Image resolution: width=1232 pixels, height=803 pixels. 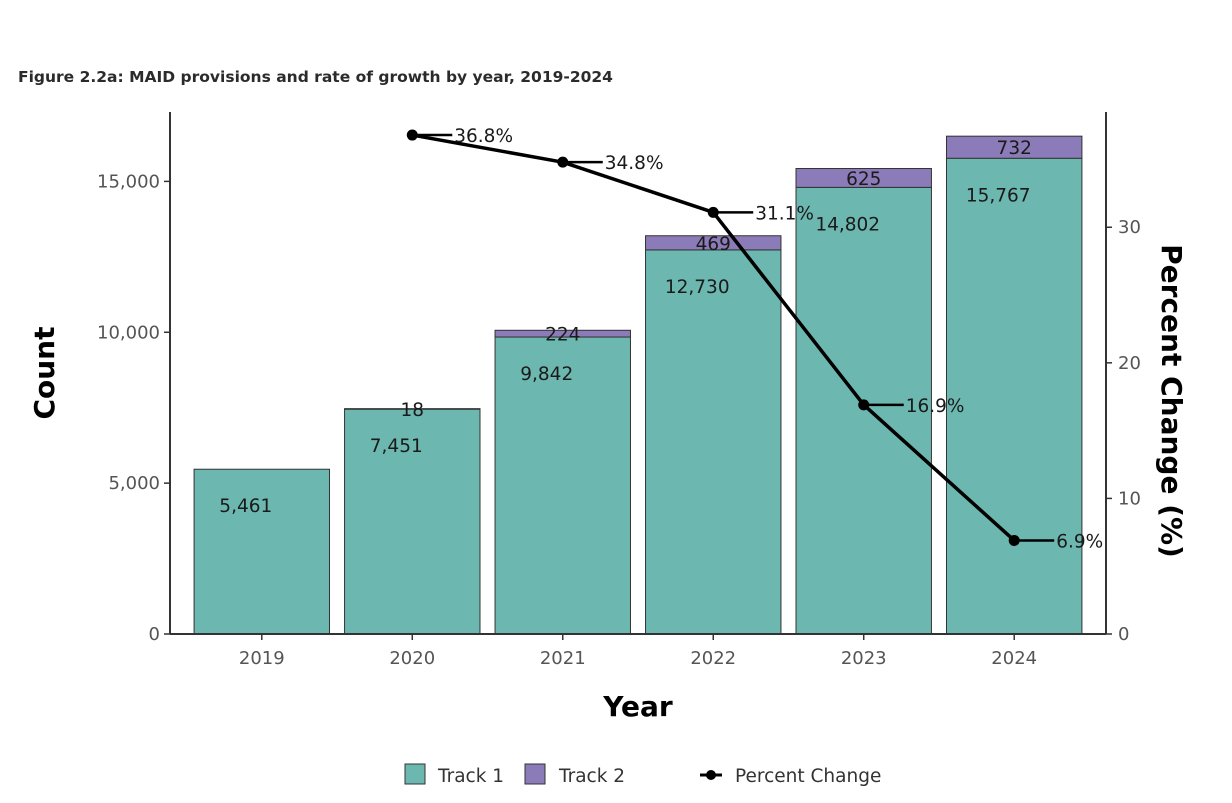 What do you see at coordinates (634, 163) in the screenshot?
I see `percent-change-label-2021: 34.8%` at bounding box center [634, 163].